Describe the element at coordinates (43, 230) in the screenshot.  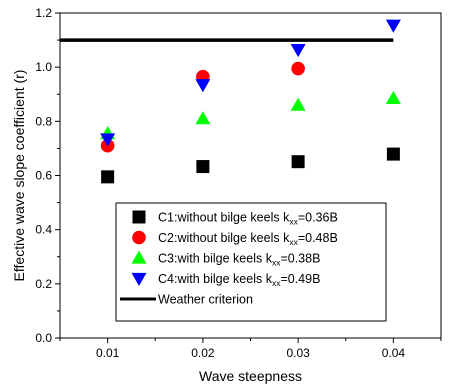
I see `y-tick-label: 0.4` at that location.